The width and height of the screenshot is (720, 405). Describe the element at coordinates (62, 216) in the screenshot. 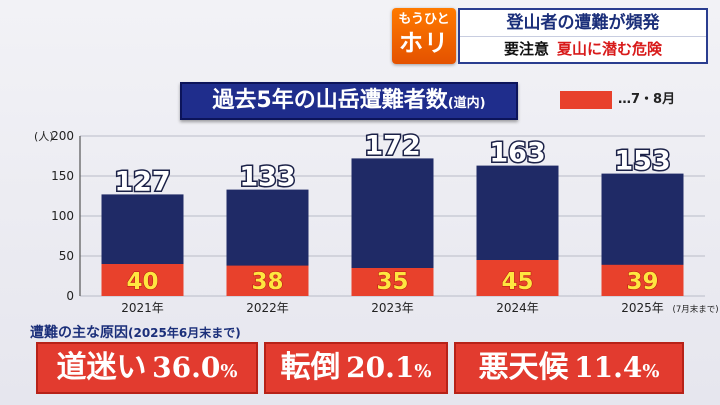

I see `y-tick-label: 100` at that location.